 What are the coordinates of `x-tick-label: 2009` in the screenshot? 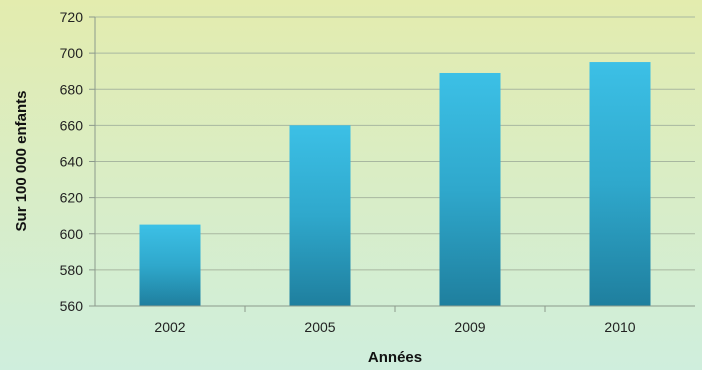 It's located at (469, 327).